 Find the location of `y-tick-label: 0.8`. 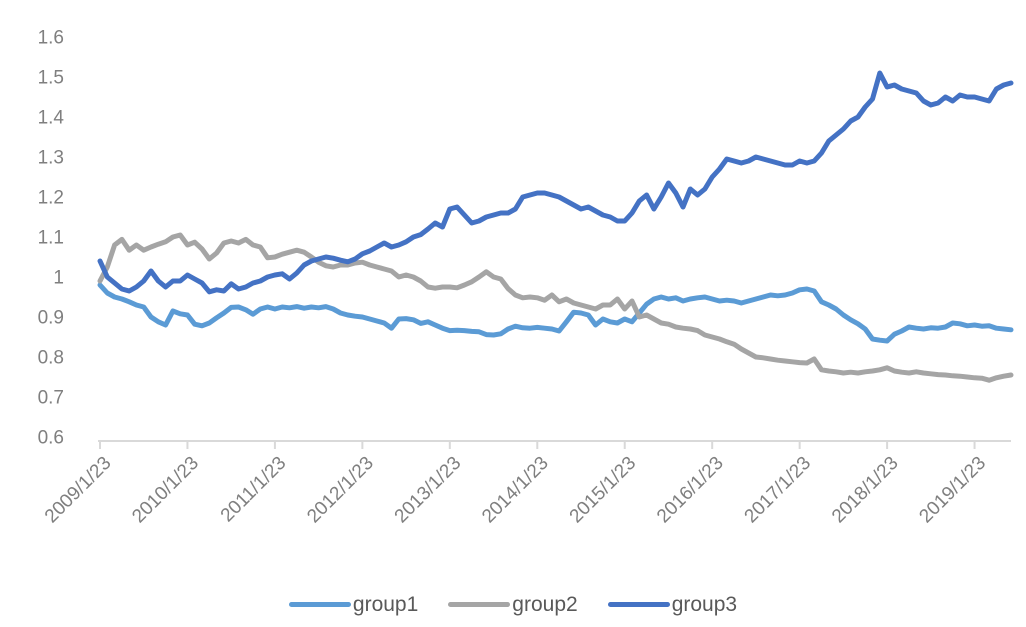

y-tick-label: 0.8 is located at coordinates (51, 358).